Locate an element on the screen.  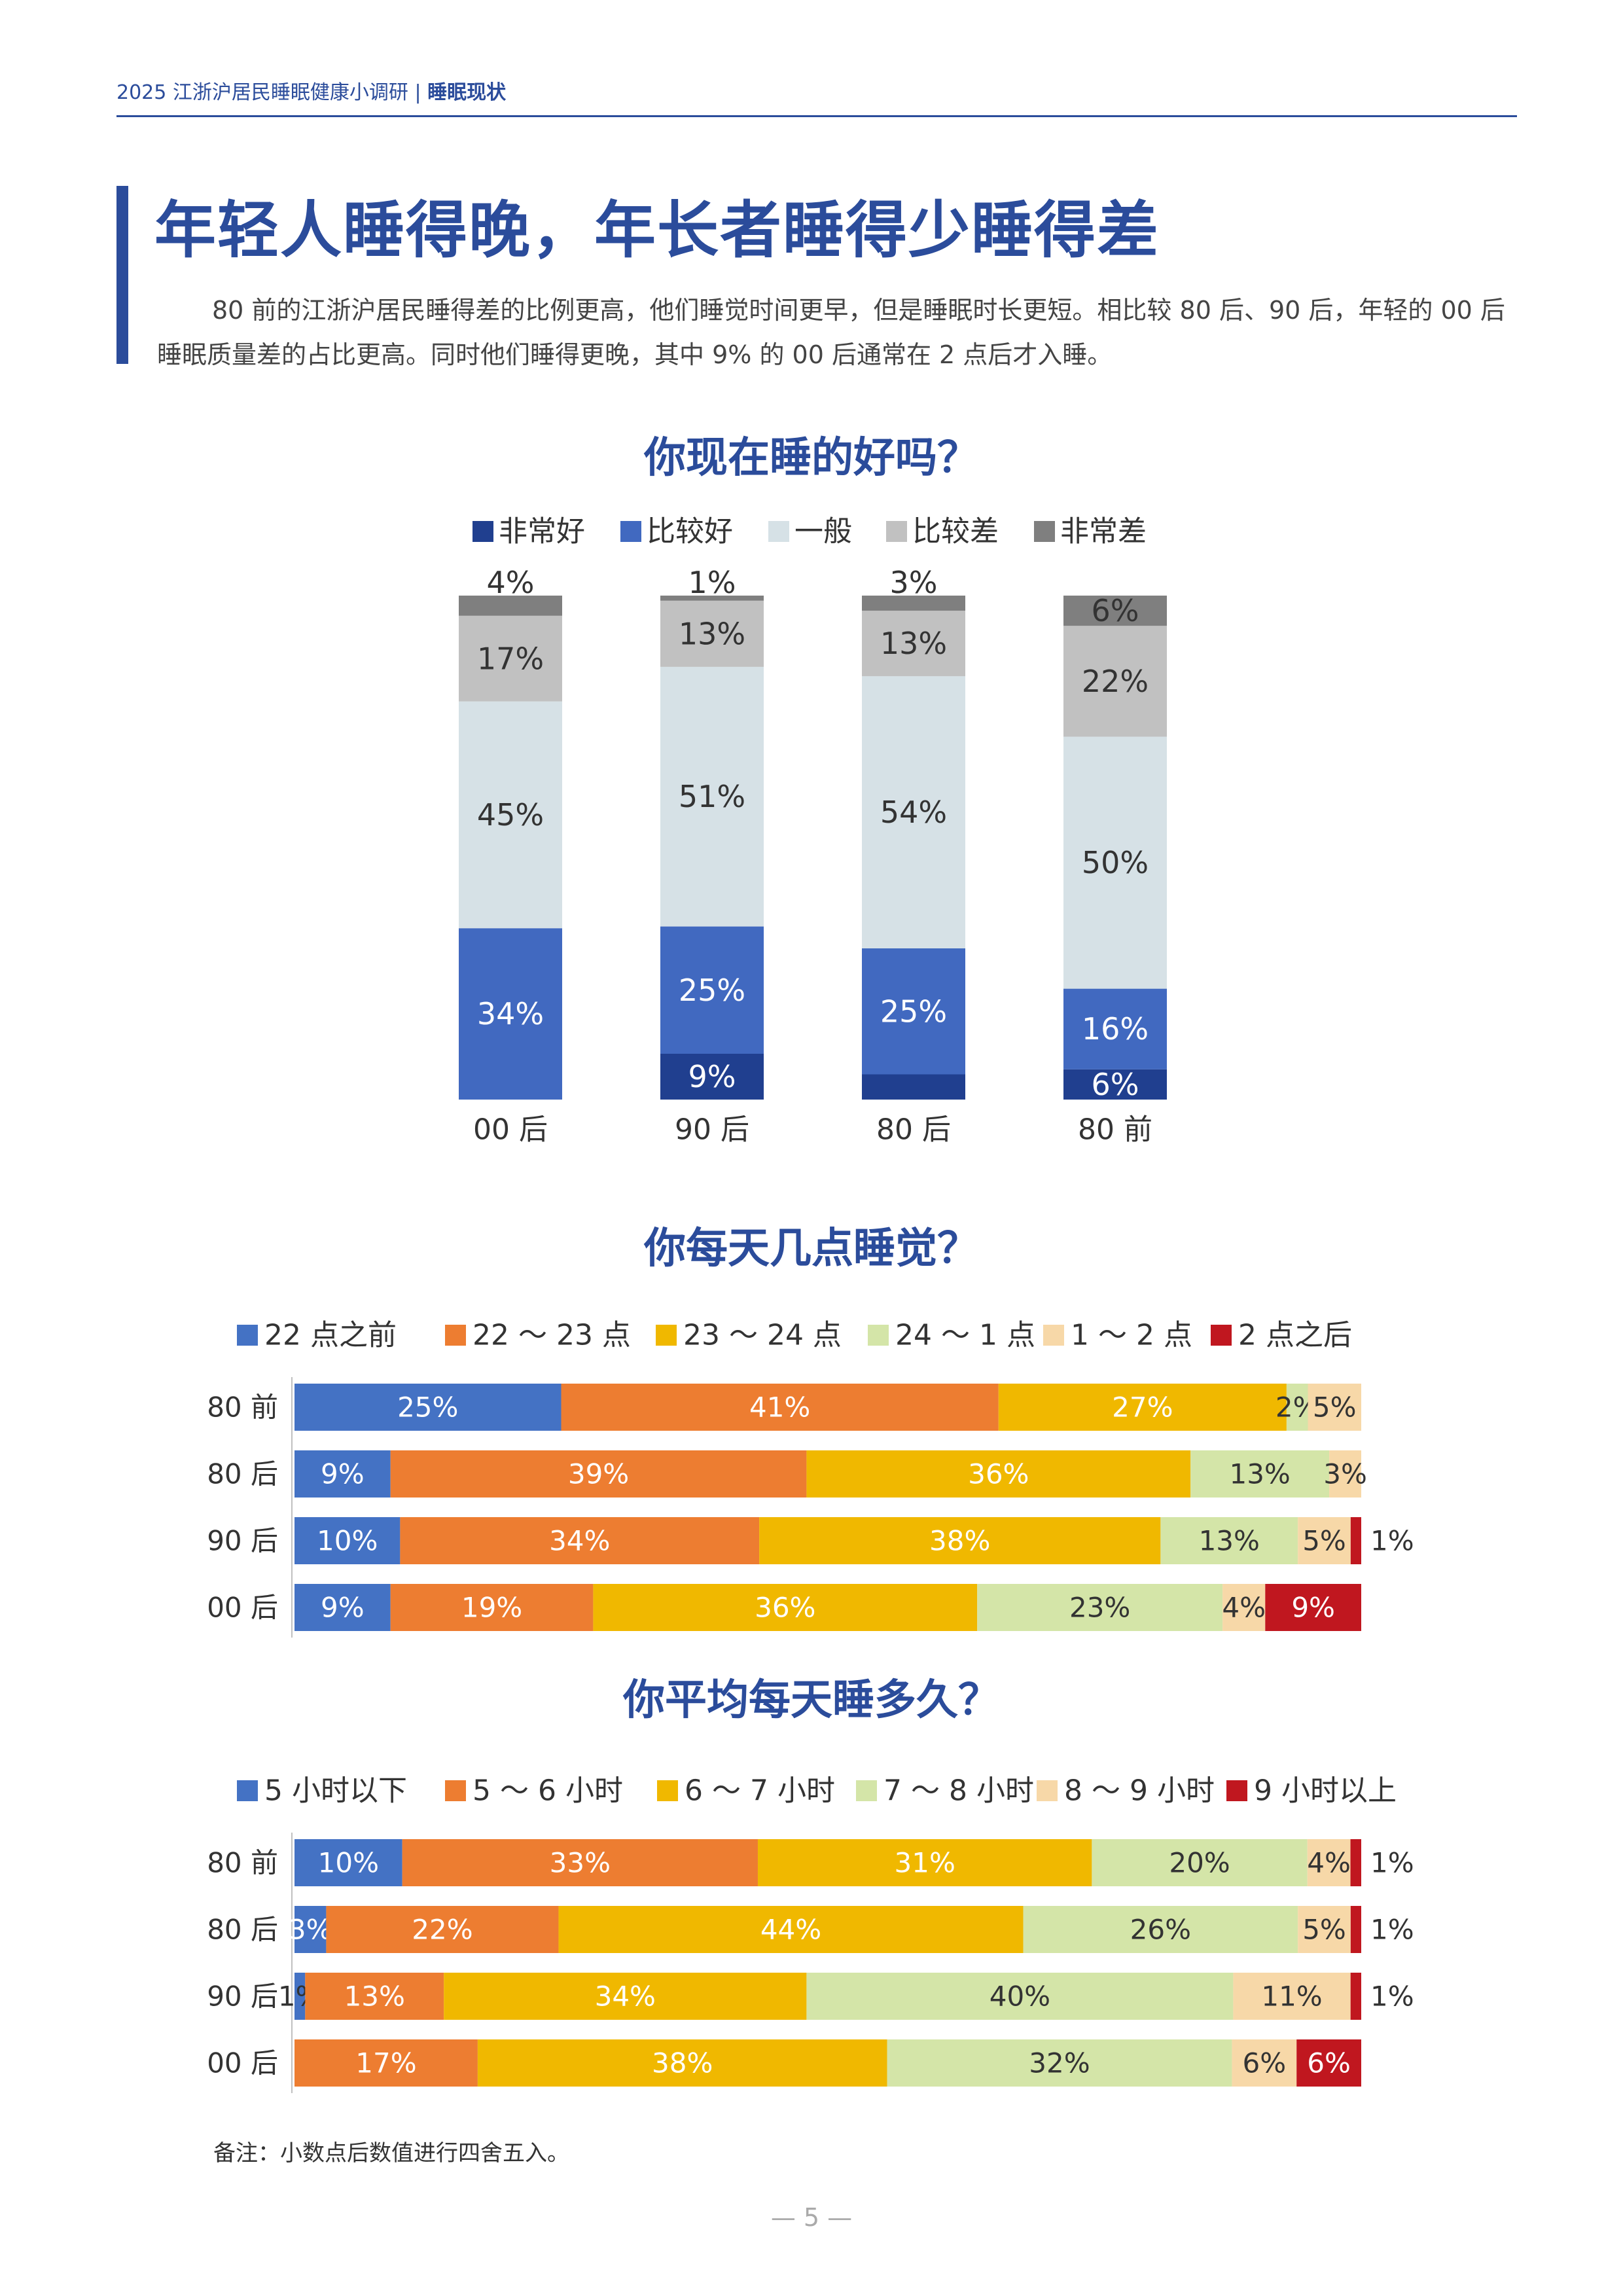
data-label: 23% is located at coordinates (1099, 1608).